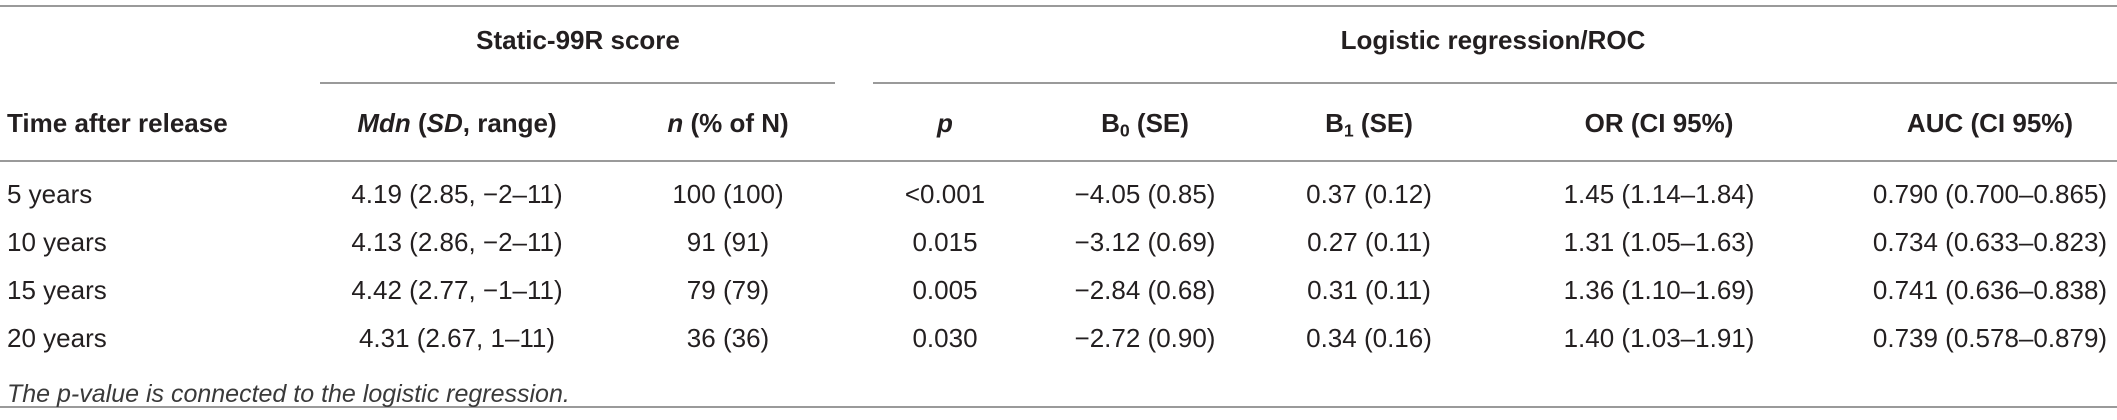 The image size is (2117, 420). I want to click on table-cell-mdn: 4.42 (2.77, −1–11), so click(457, 290).